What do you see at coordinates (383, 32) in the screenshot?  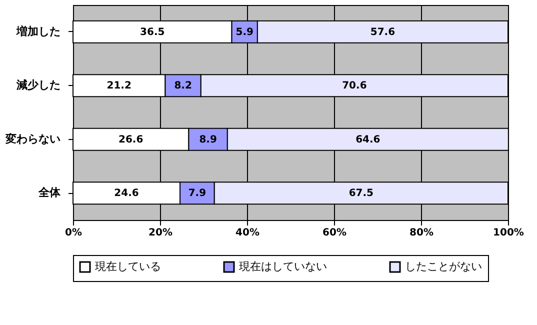 I see `data-label: 57.6` at bounding box center [383, 32].